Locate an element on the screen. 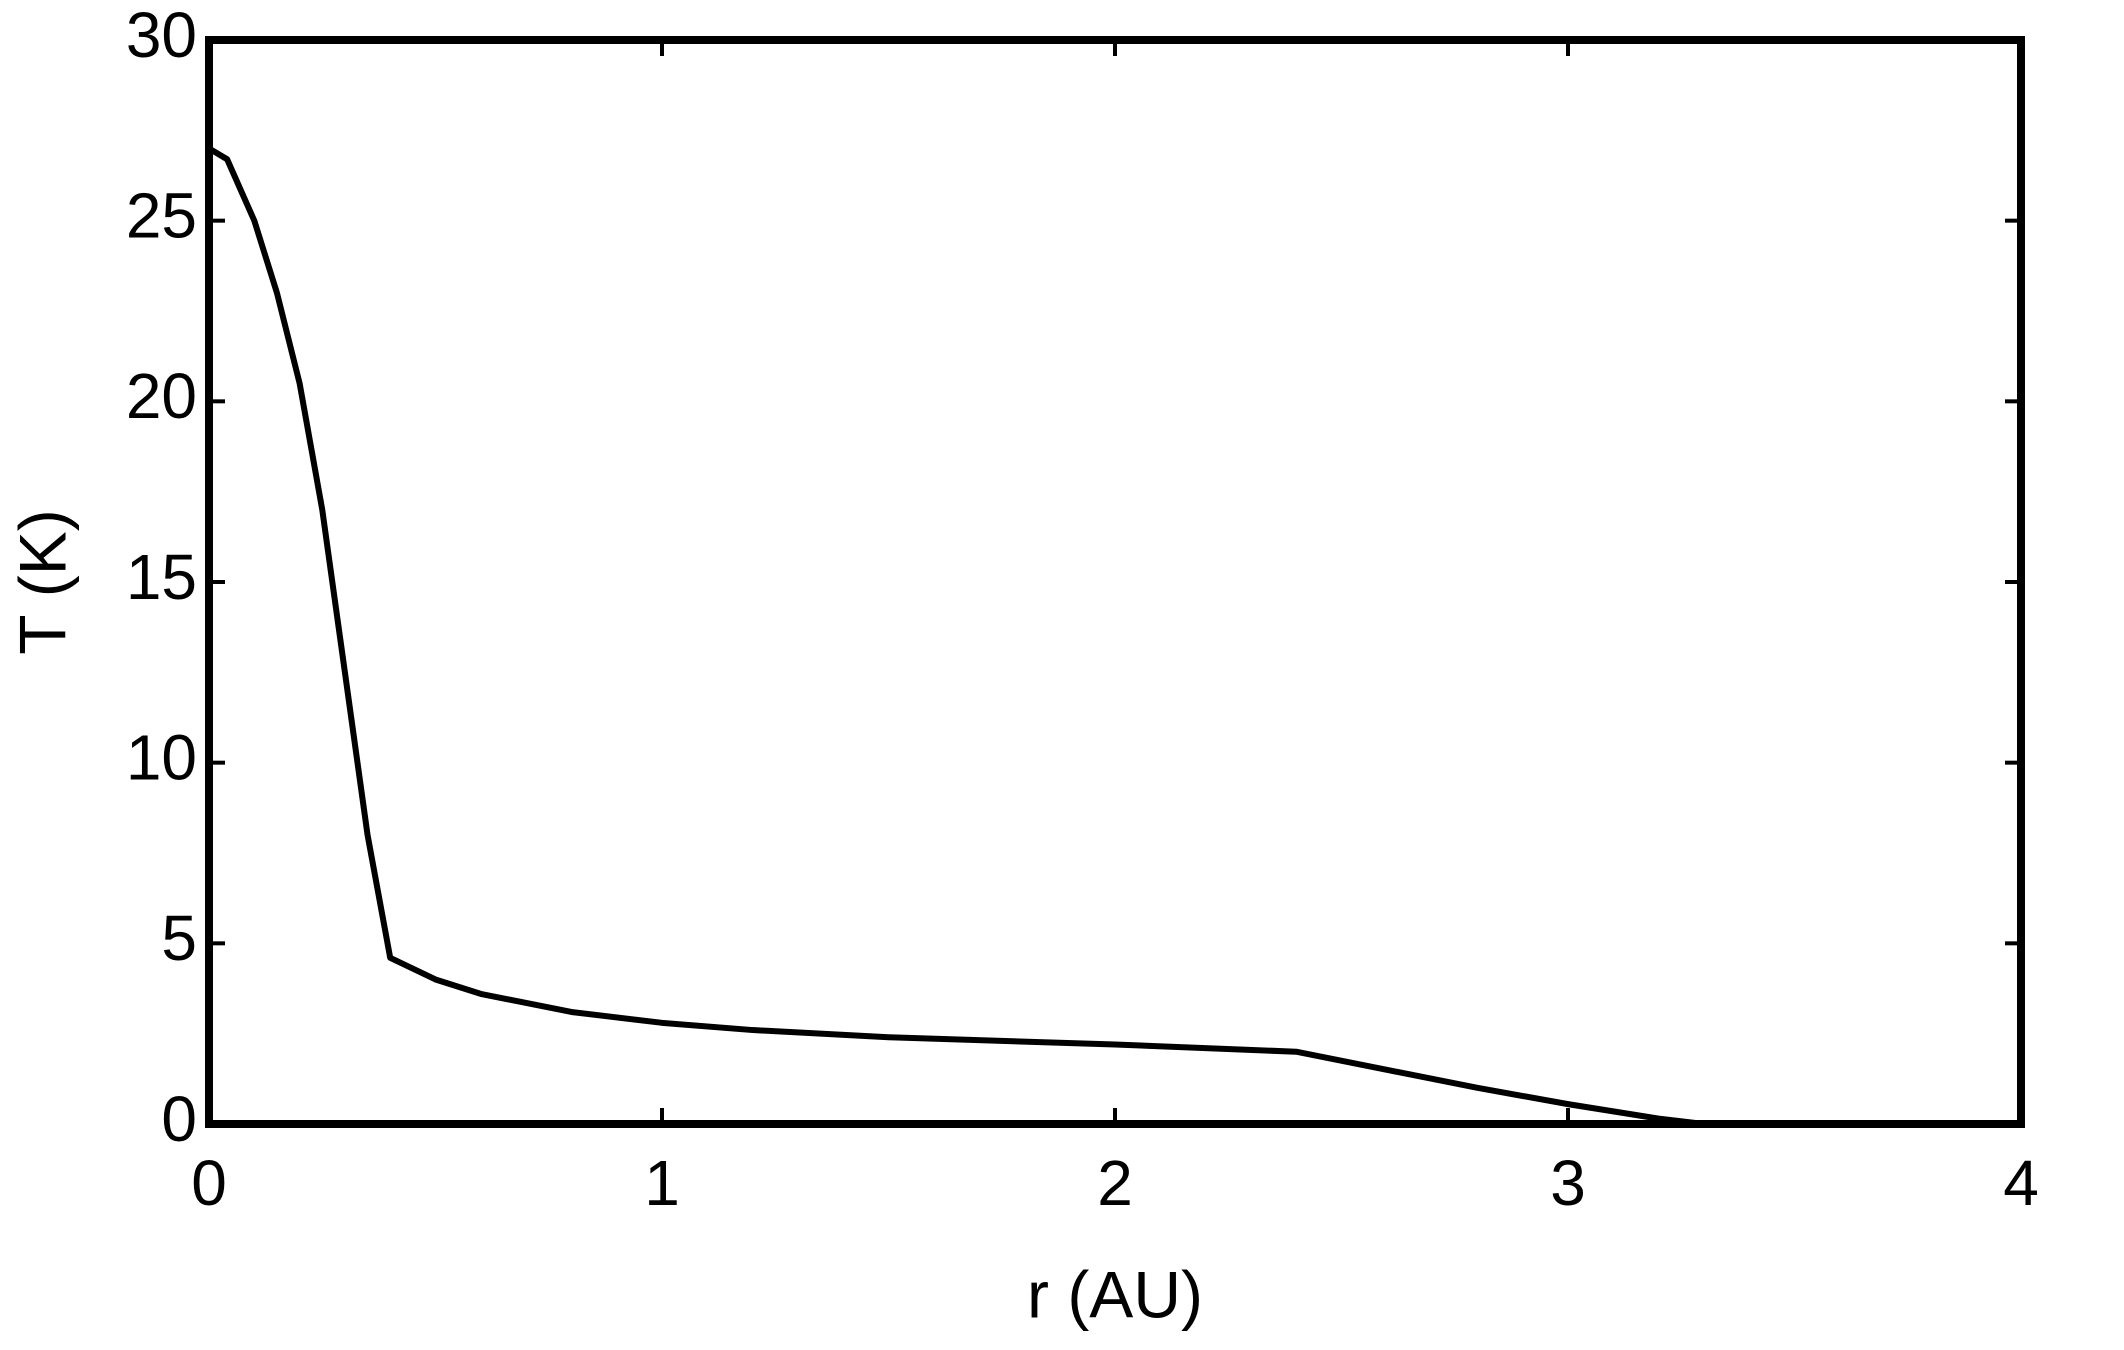 The image size is (2124, 1350). y-tick-label: 10 is located at coordinates (161, 758).